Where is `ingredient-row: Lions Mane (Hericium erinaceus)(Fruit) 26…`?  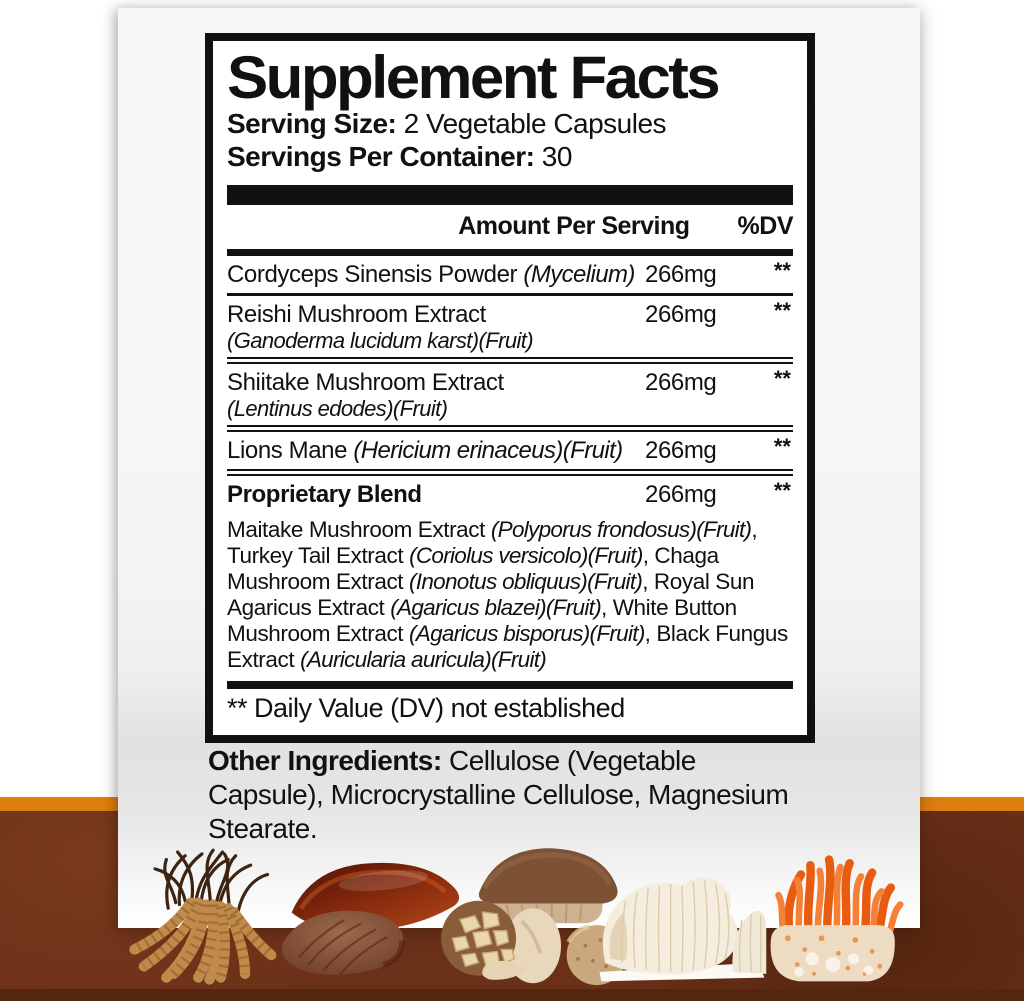 ingredient-row: Lions Mane (Hericium erinaceus)(Fruit) 26… is located at coordinates (510, 450).